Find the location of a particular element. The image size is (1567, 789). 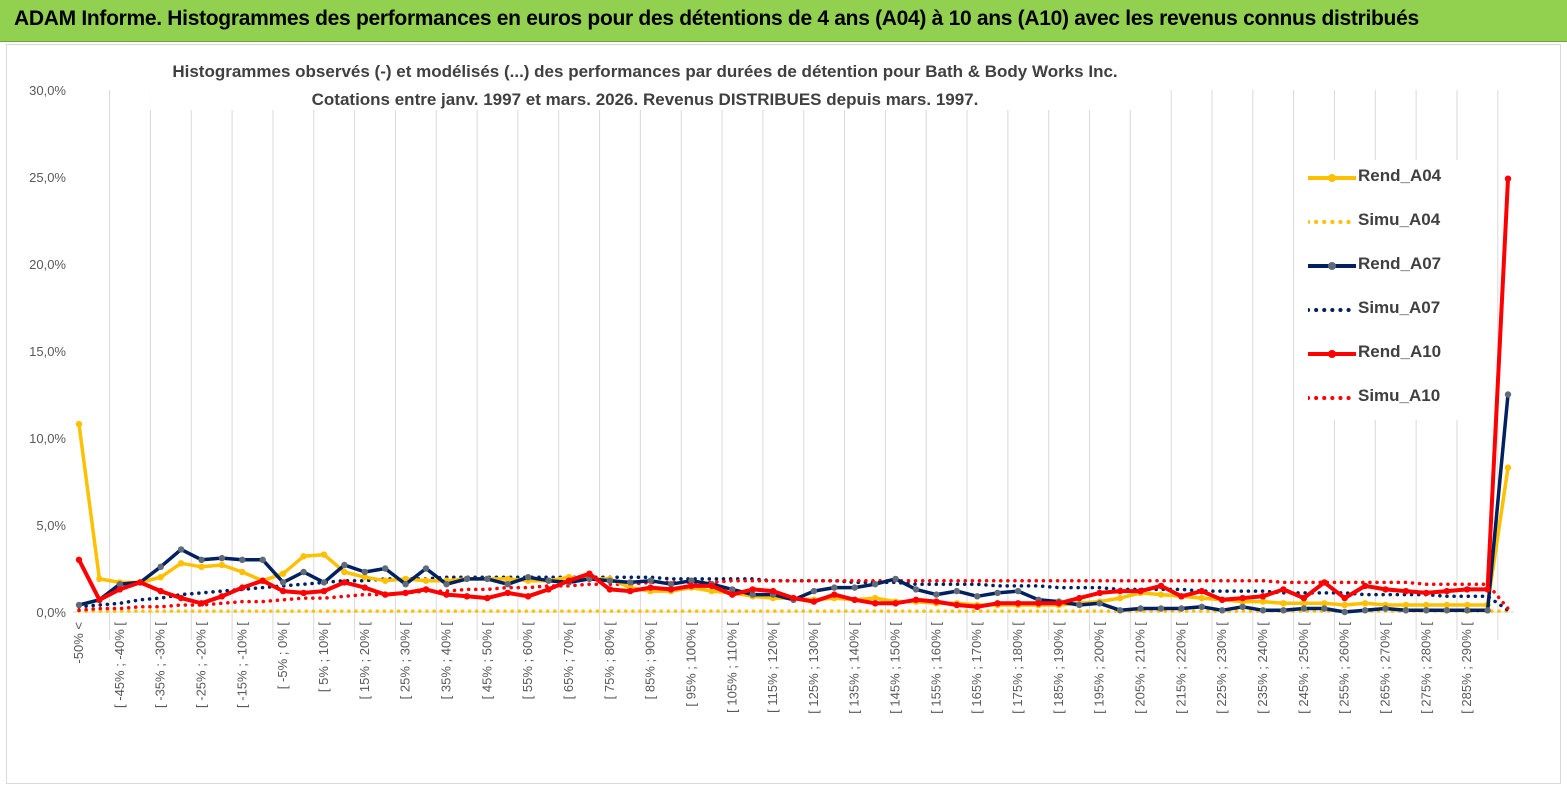

legend-swatch-rend-a07 is located at coordinates (1332, 266).